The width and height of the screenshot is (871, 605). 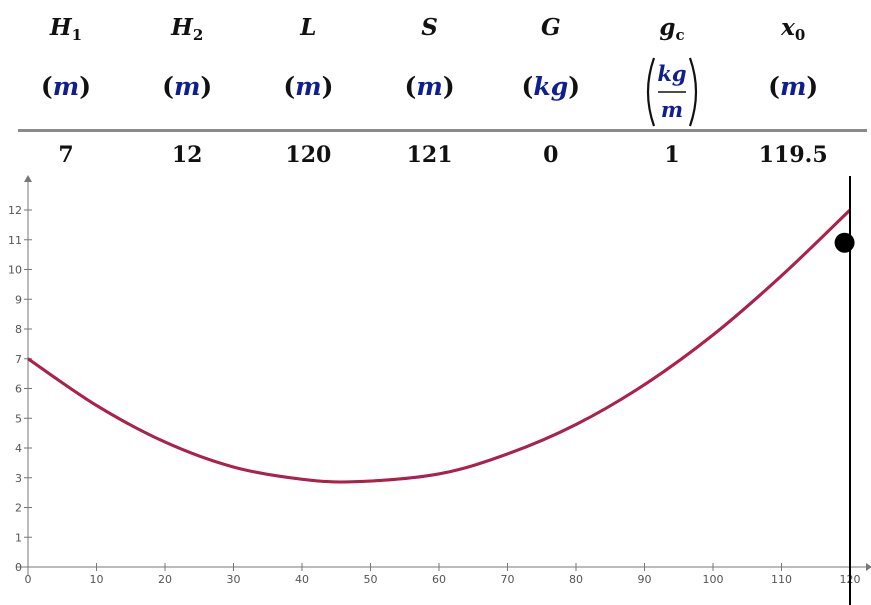 I want to click on param-name: G, so click(x=550, y=27).